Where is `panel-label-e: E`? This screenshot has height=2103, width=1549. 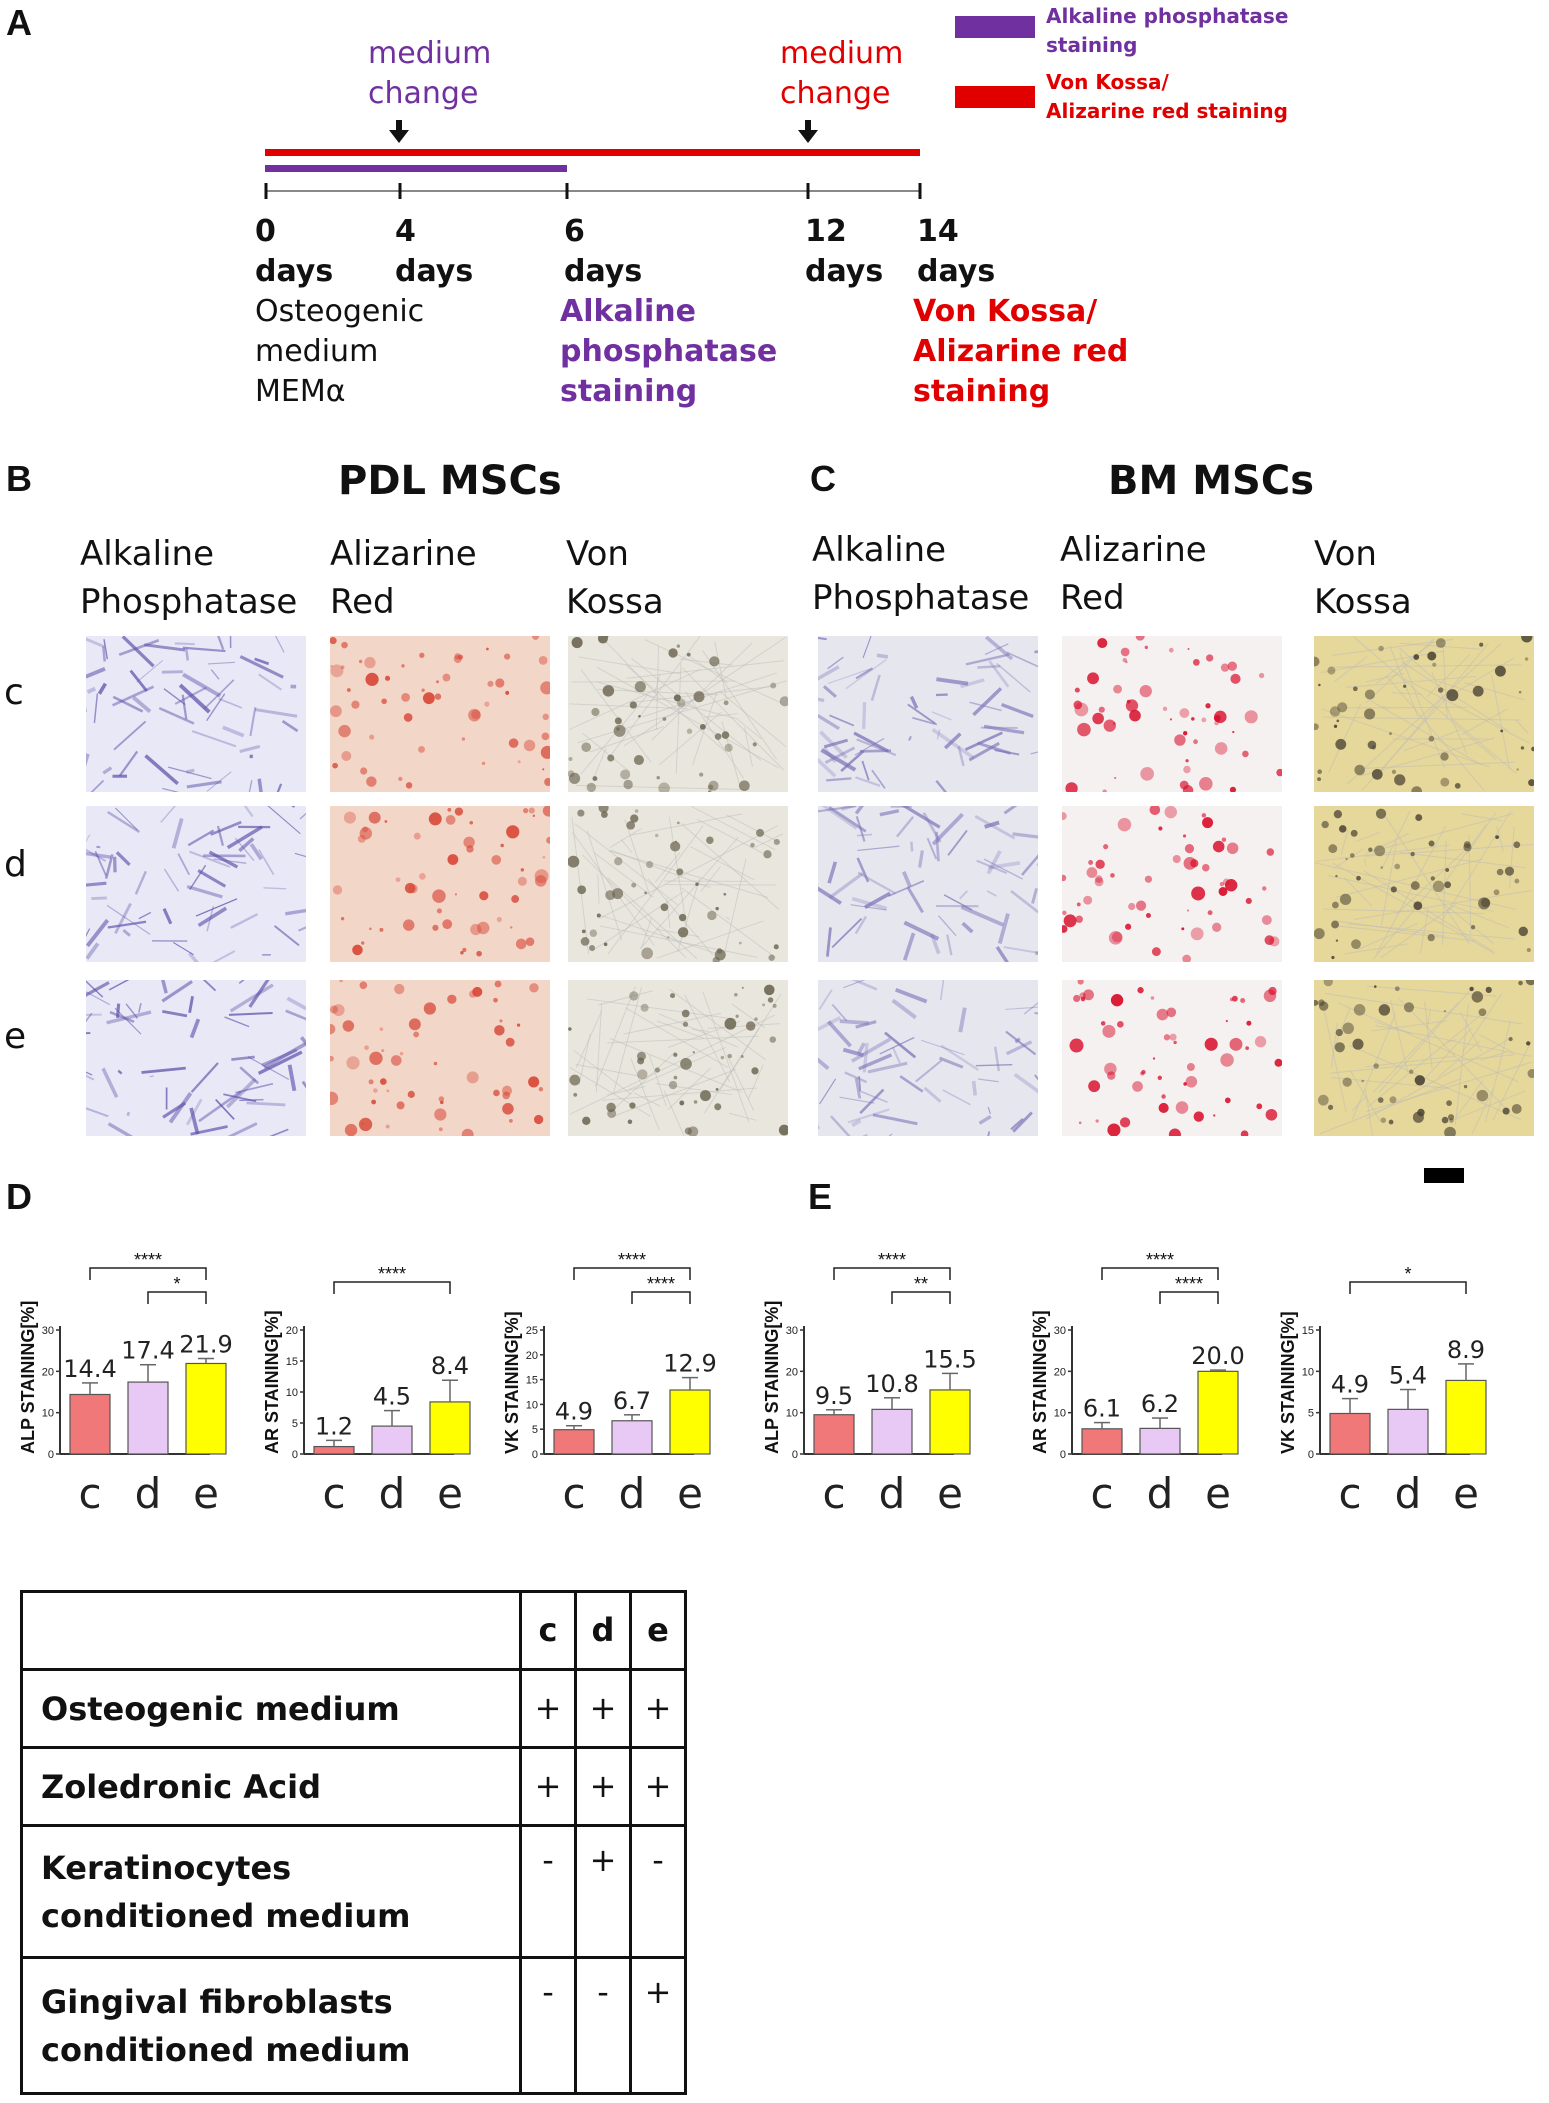 panel-label-e: E is located at coordinates (820, 1196).